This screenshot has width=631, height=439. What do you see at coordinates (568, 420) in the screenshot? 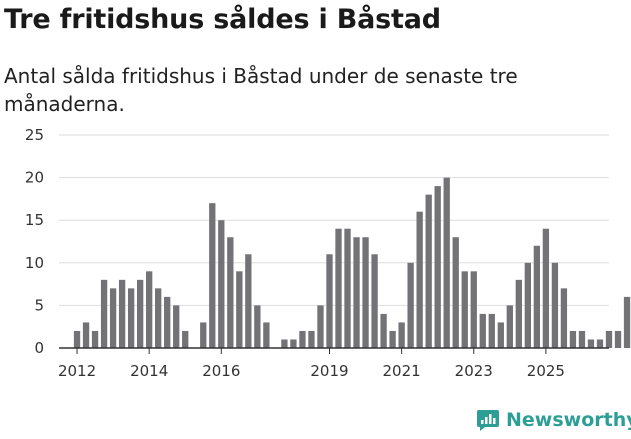
I see `newsworthy-logo-text: Newsworthy` at bounding box center [568, 420].